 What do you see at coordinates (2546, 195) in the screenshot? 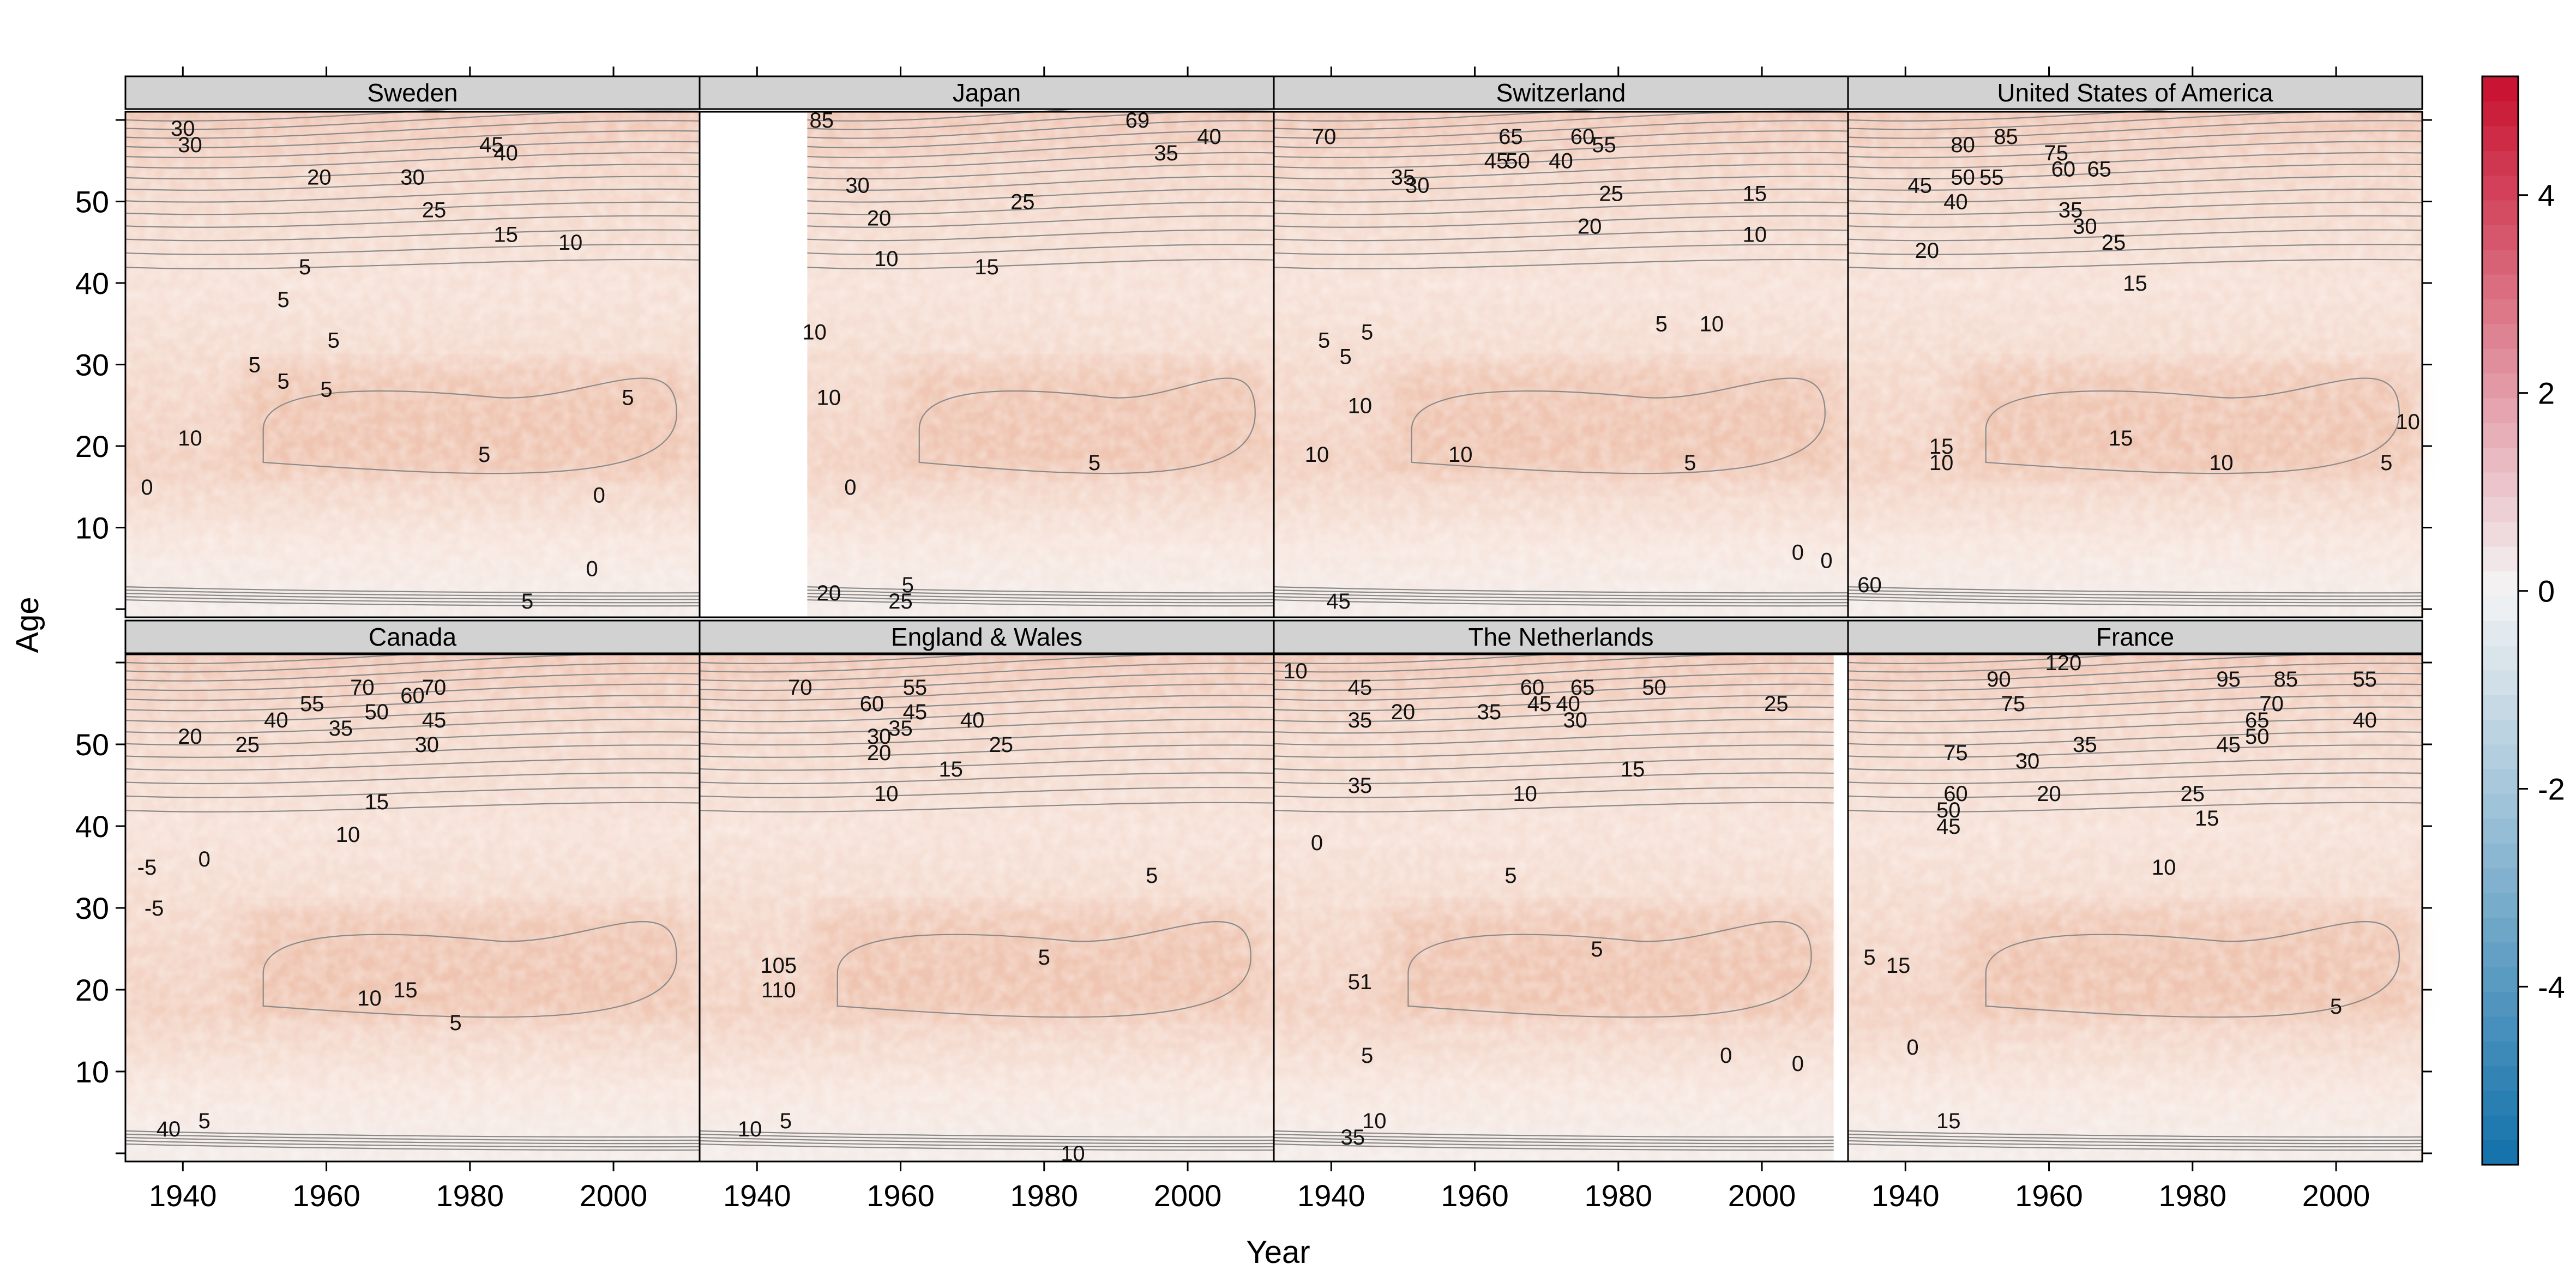
I see `colorbar-tick-label: 4` at bounding box center [2546, 195].